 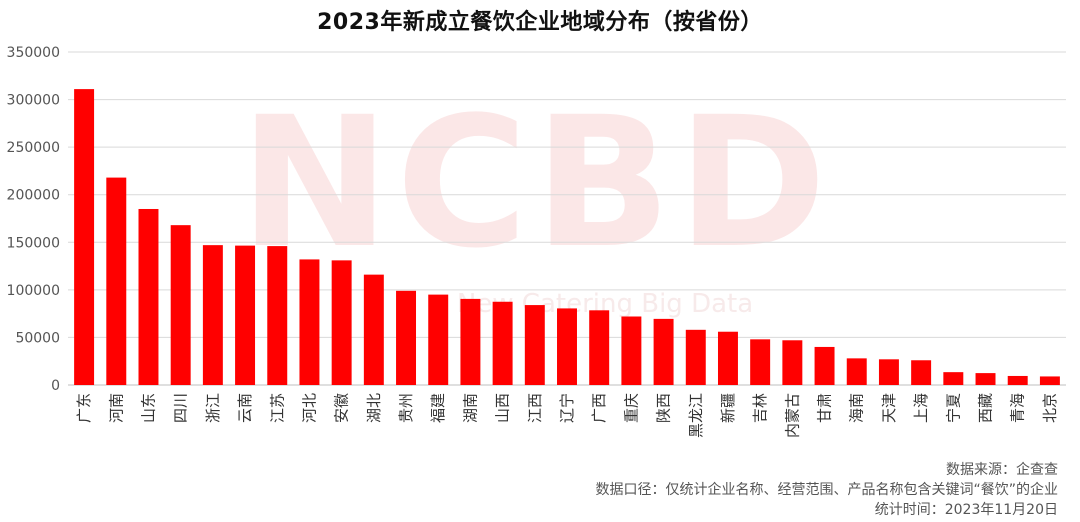 I want to click on x-tick-label: 天津, so click(x=889, y=408).